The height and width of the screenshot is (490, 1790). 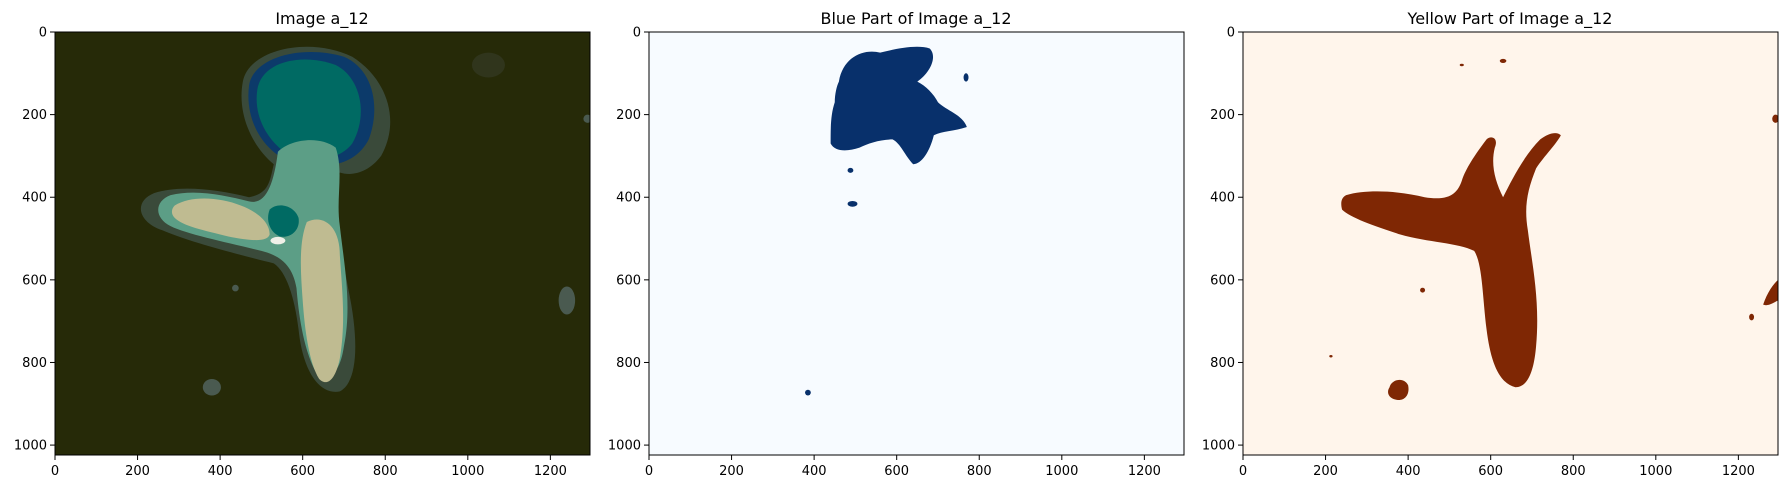 What do you see at coordinates (283, 221) in the screenshot?
I see `image-teal-patch` at bounding box center [283, 221].